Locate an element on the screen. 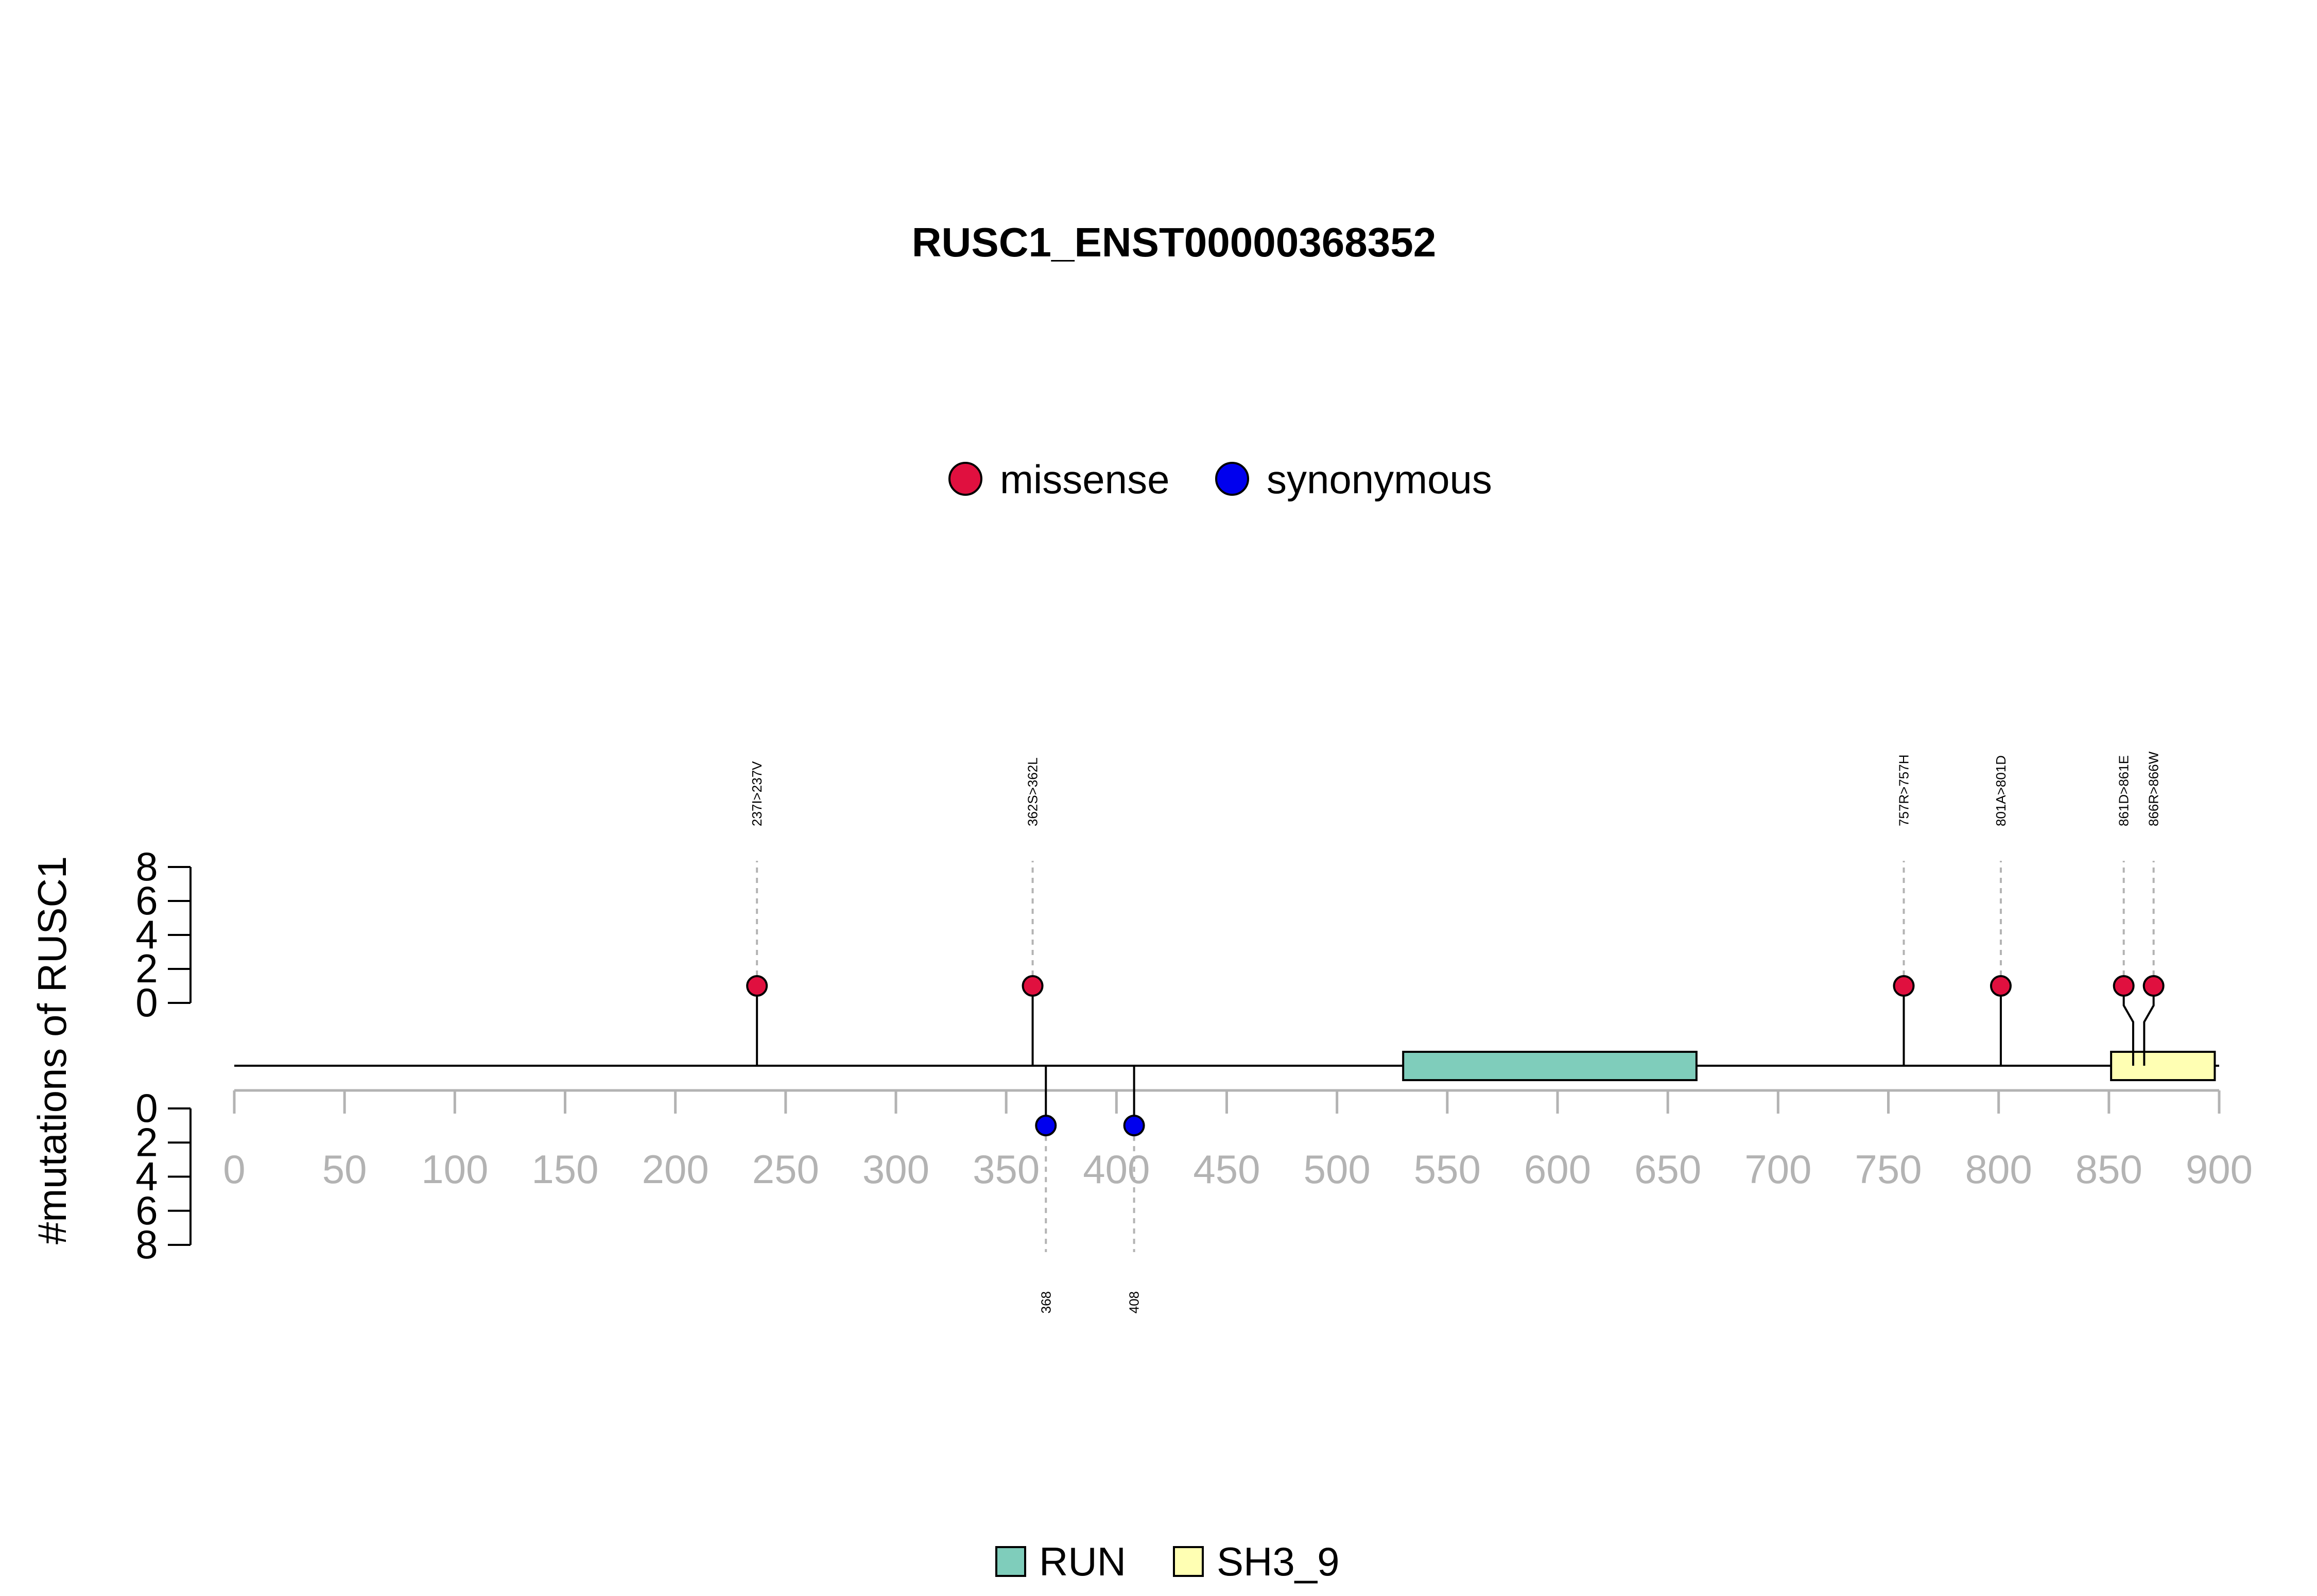  legend-marker-missense is located at coordinates (965, 479).